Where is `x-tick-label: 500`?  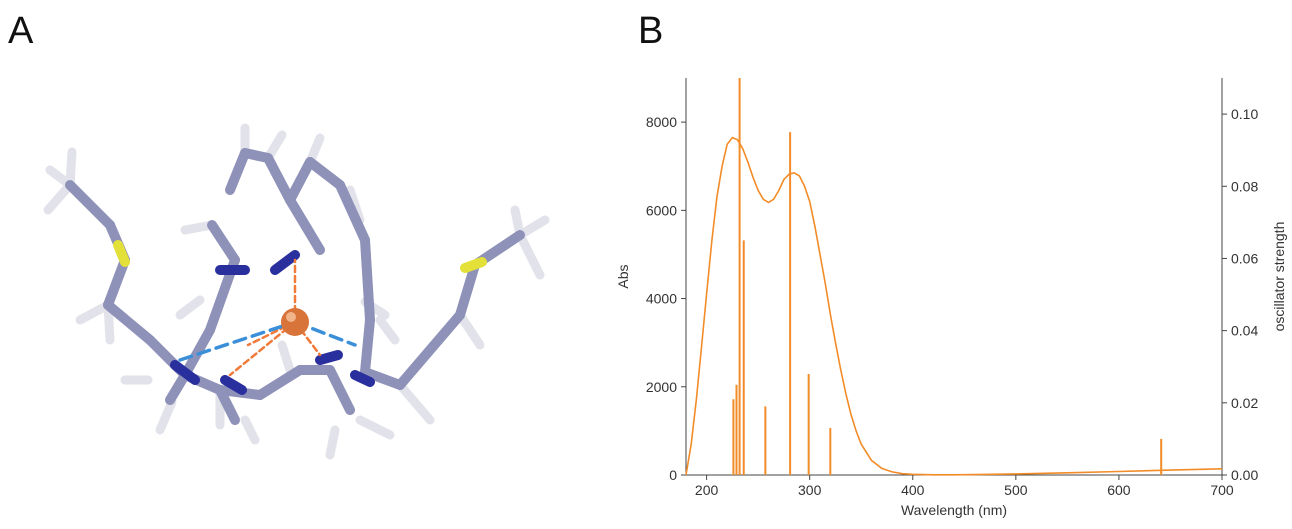 x-tick-label: 500 is located at coordinates (1016, 490).